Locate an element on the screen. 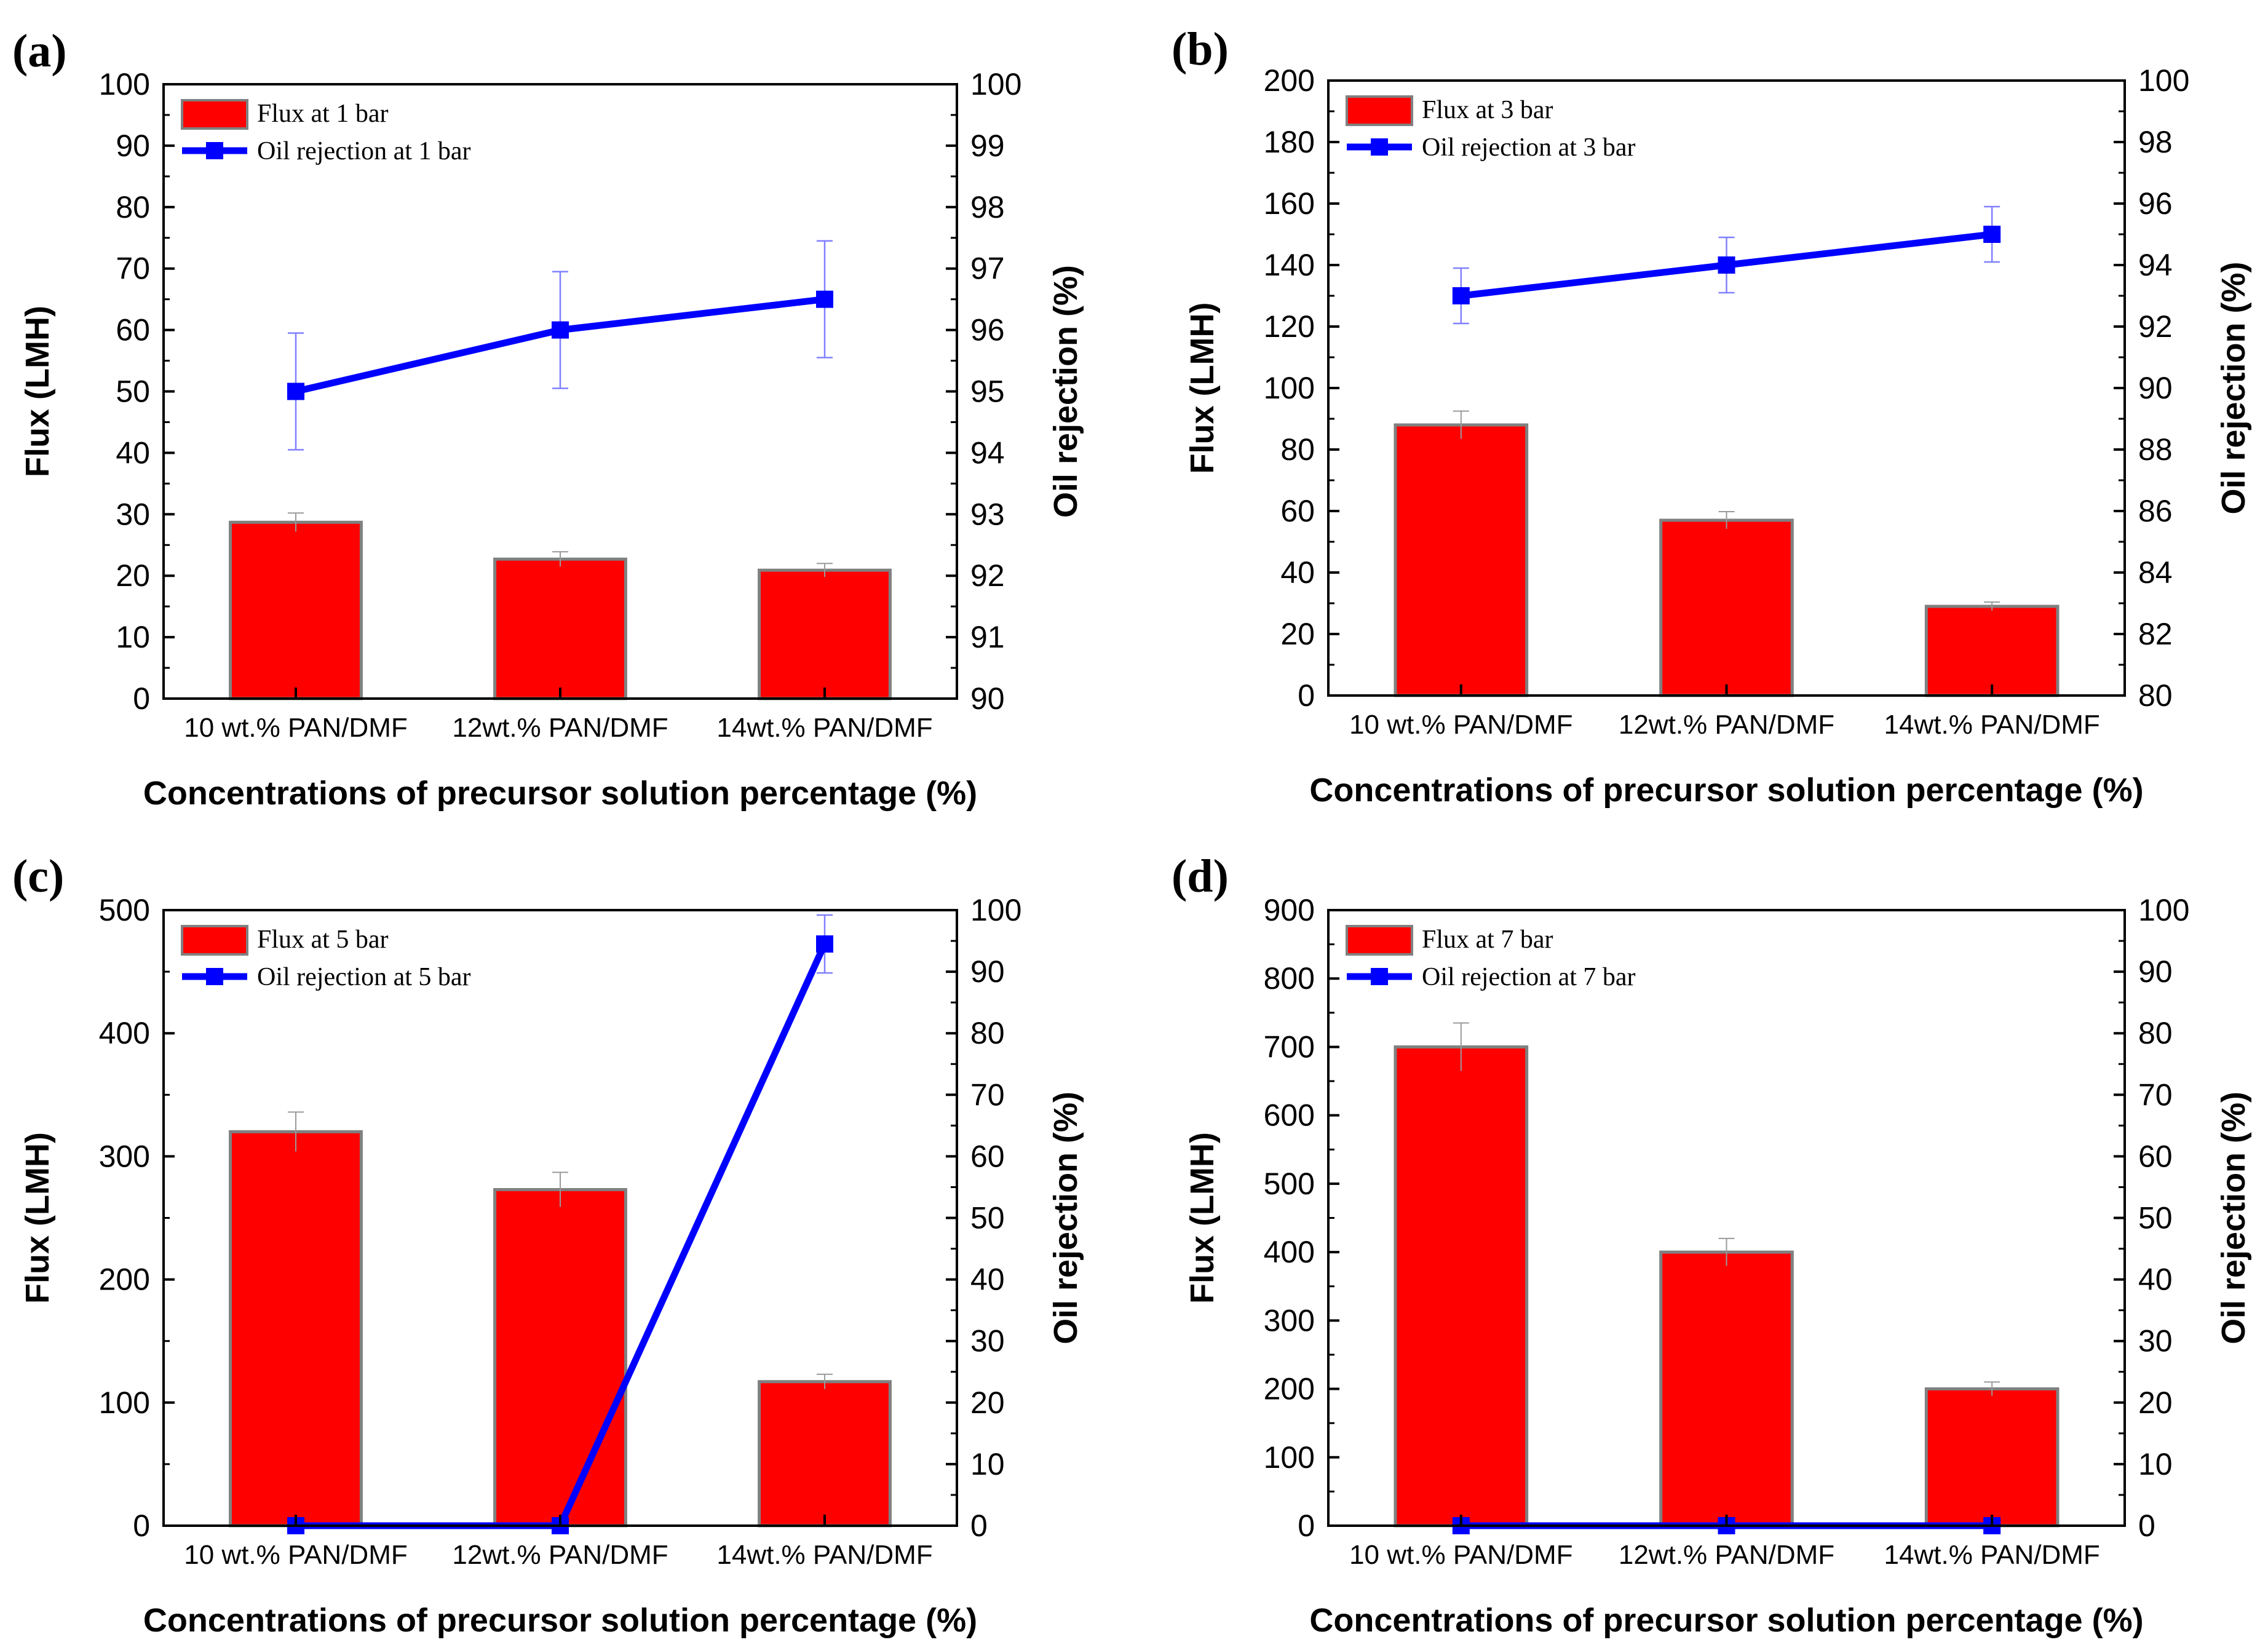 The width and height of the screenshot is (2268, 1645). y2-tick-label: 98 is located at coordinates (2155, 142).